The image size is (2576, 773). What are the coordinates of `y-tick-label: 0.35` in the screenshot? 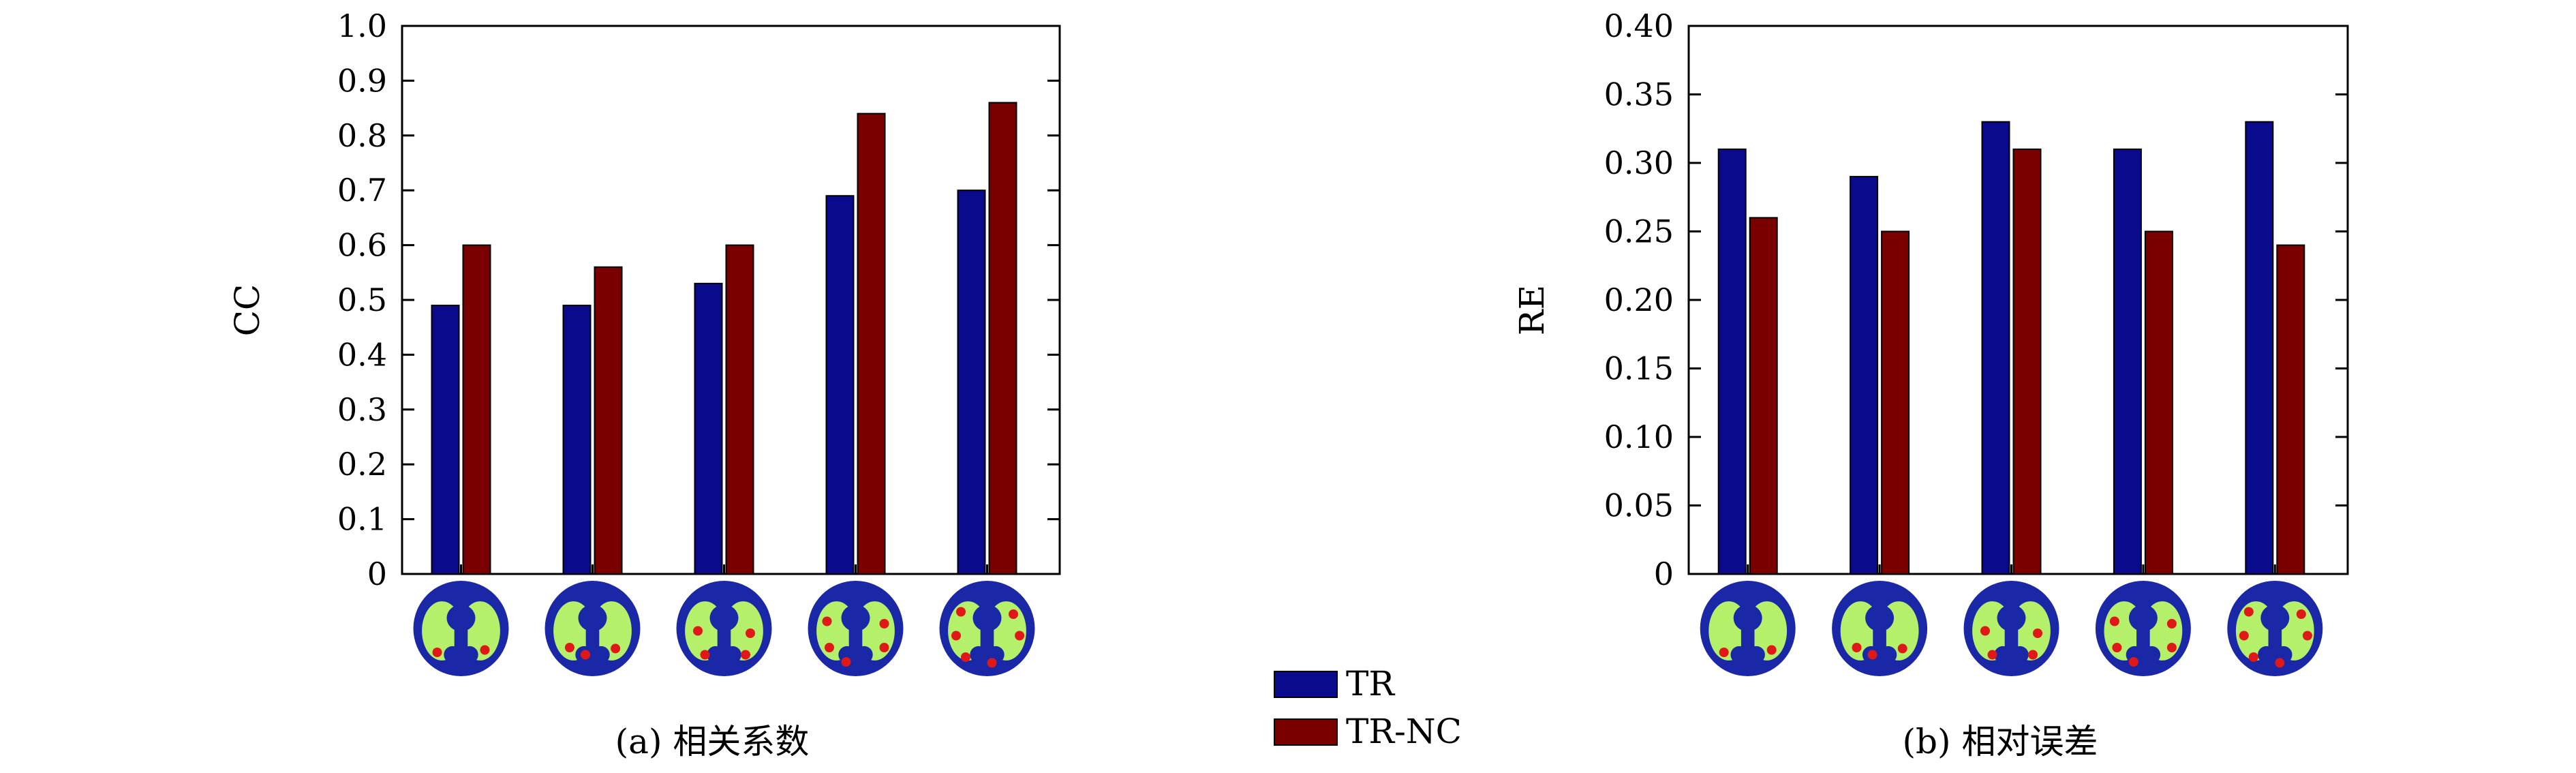 It's located at (1639, 95).